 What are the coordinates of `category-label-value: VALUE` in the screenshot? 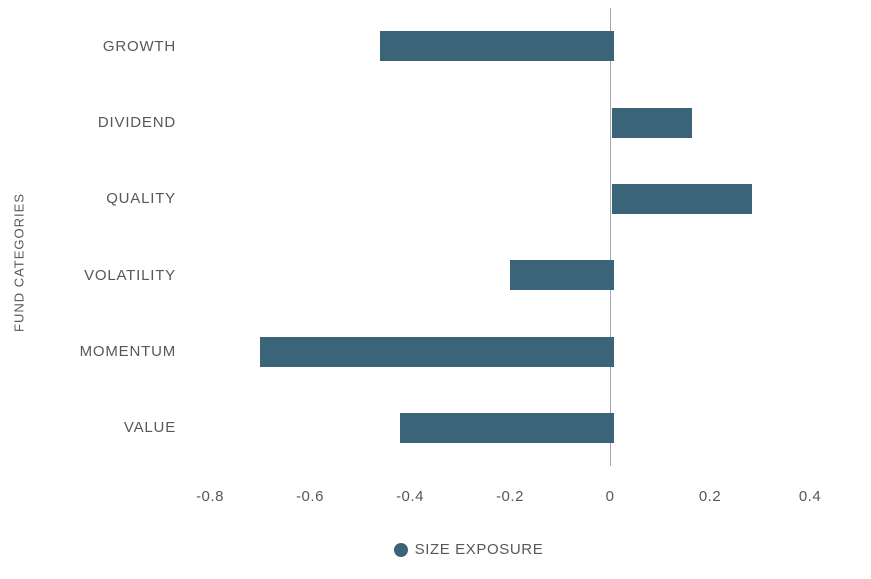 It's located at (149, 428).